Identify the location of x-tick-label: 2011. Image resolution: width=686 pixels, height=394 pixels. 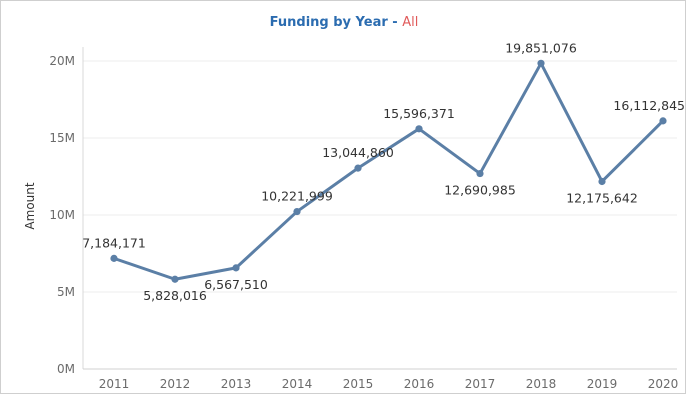
(114, 384).